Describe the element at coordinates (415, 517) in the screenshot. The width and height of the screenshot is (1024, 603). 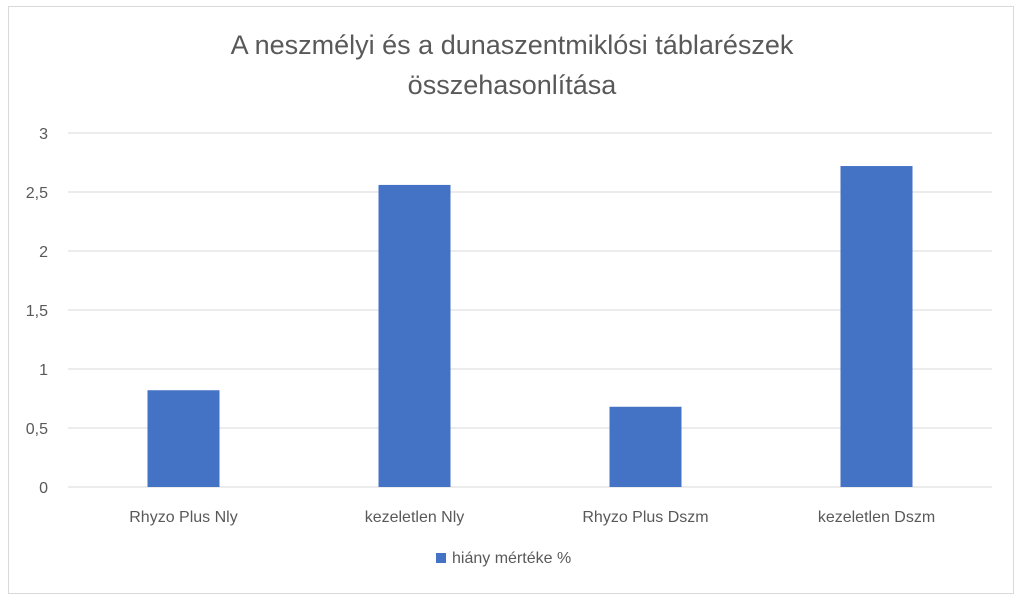
I see `x-category-label: kezeletlen Nly` at that location.